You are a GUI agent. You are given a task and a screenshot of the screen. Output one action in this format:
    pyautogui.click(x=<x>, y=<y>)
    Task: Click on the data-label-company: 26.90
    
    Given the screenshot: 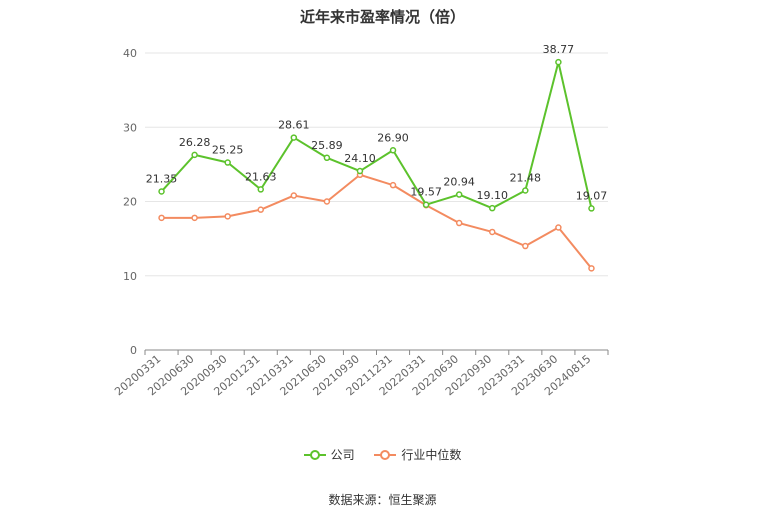 What is the action you would take?
    pyautogui.click(x=393, y=137)
    